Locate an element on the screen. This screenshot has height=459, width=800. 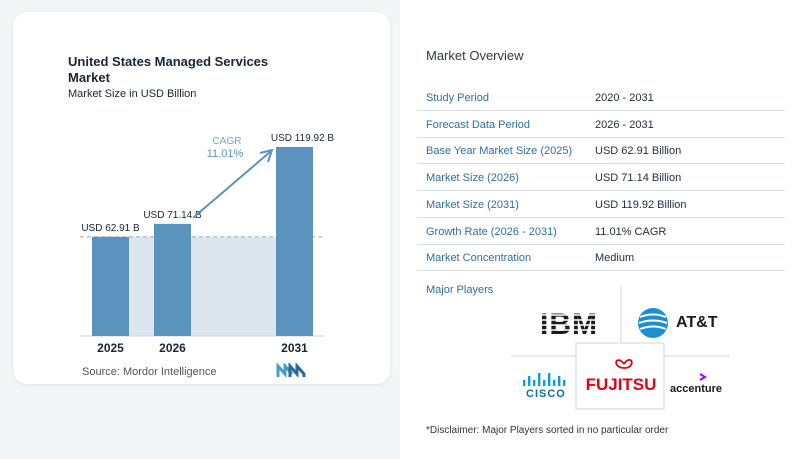
overview-row: Market Size (2026) USD 71.14 Billion is located at coordinates (601, 178).